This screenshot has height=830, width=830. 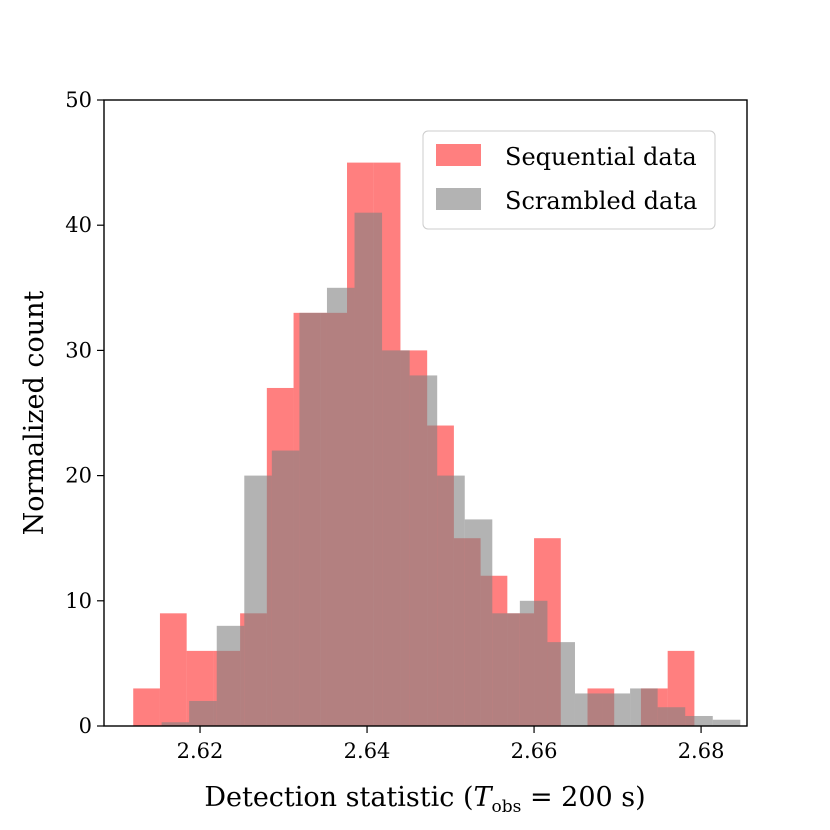 What do you see at coordinates (458, 155) in the screenshot?
I see `legend-swatch-sequential` at bounding box center [458, 155].